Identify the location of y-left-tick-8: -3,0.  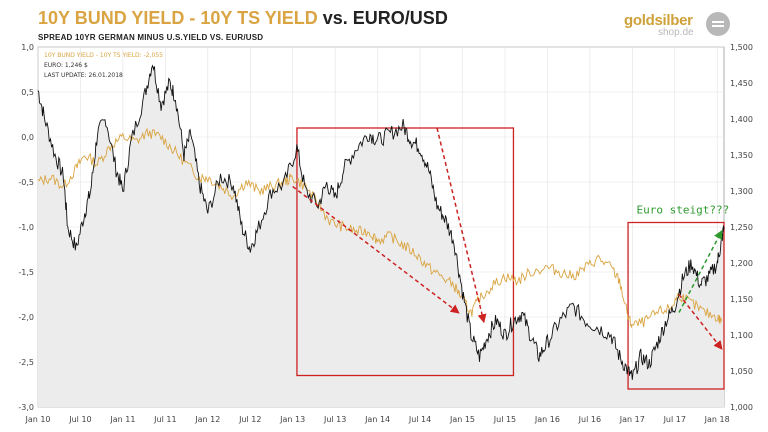
(26, 407).